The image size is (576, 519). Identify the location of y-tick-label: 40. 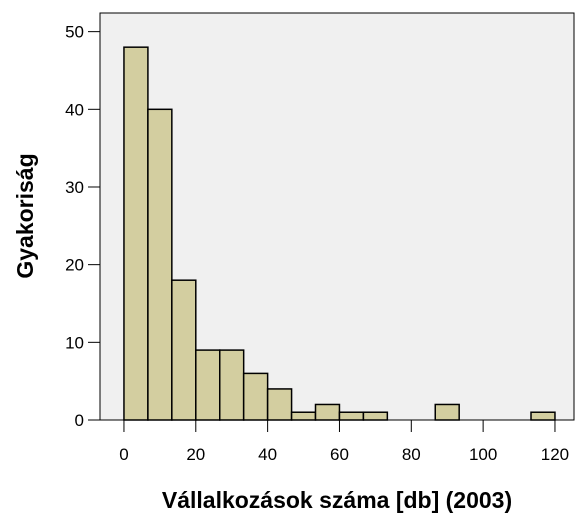
(74, 109).